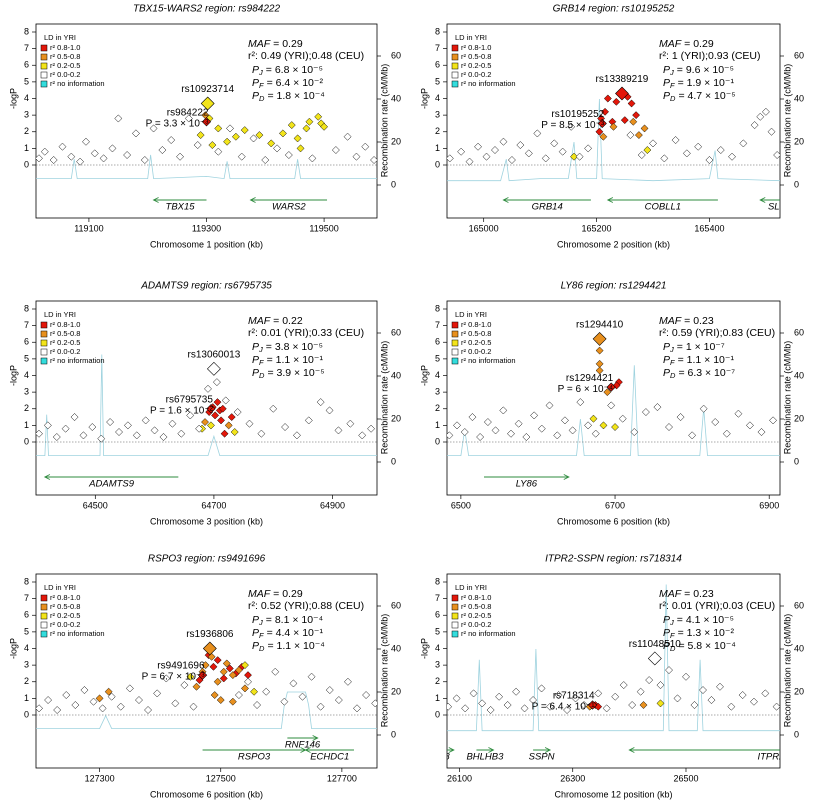 Image resolution: width=814 pixels, height=805 pixels. Describe the element at coordinates (60, 37) in the screenshot. I see `legend-title: LD in YRI` at that location.